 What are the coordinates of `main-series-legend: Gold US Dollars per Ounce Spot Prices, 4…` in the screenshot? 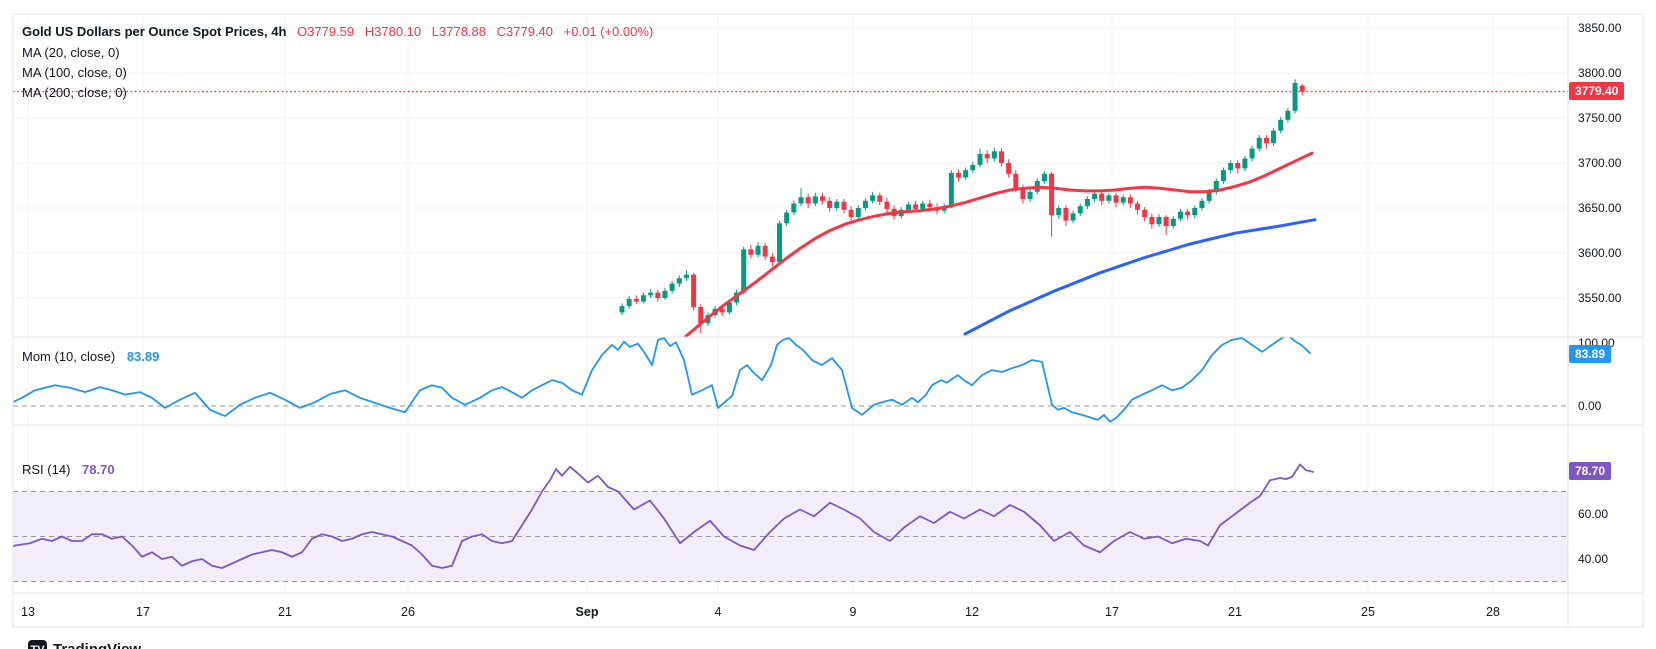 It's located at (337, 31).